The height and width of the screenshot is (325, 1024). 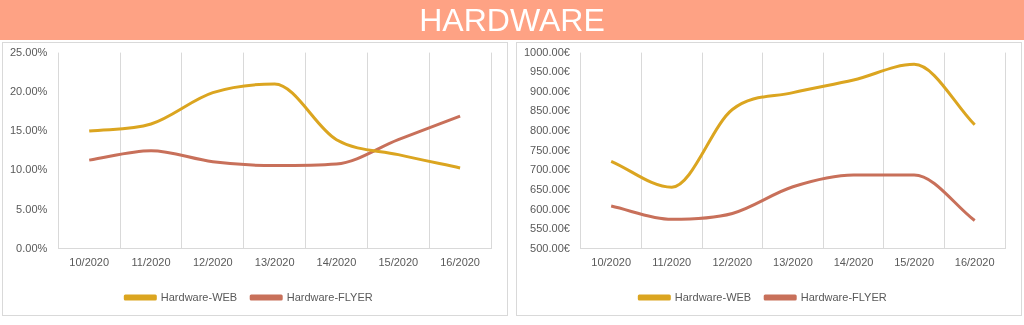 I want to click on y-tick-label: 750.00€, so click(x=550, y=149).